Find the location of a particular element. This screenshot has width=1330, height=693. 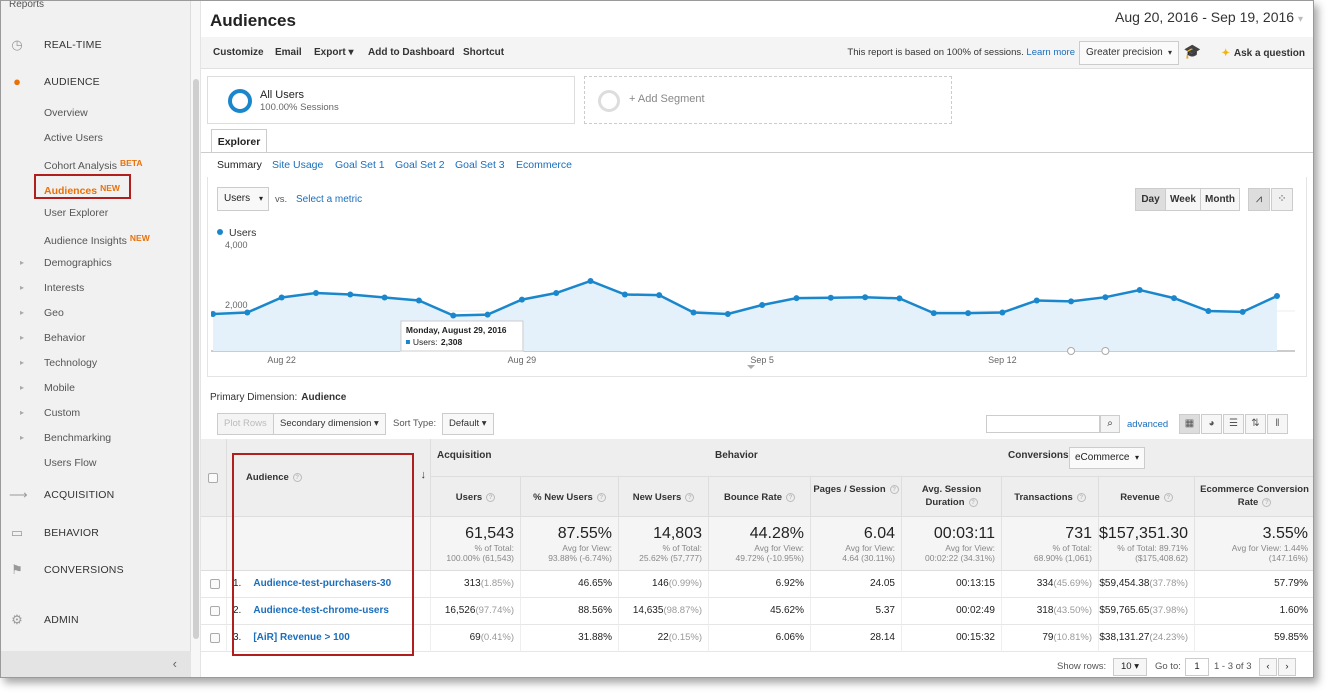

table-view-icon: ▦ is located at coordinates (1189, 424).